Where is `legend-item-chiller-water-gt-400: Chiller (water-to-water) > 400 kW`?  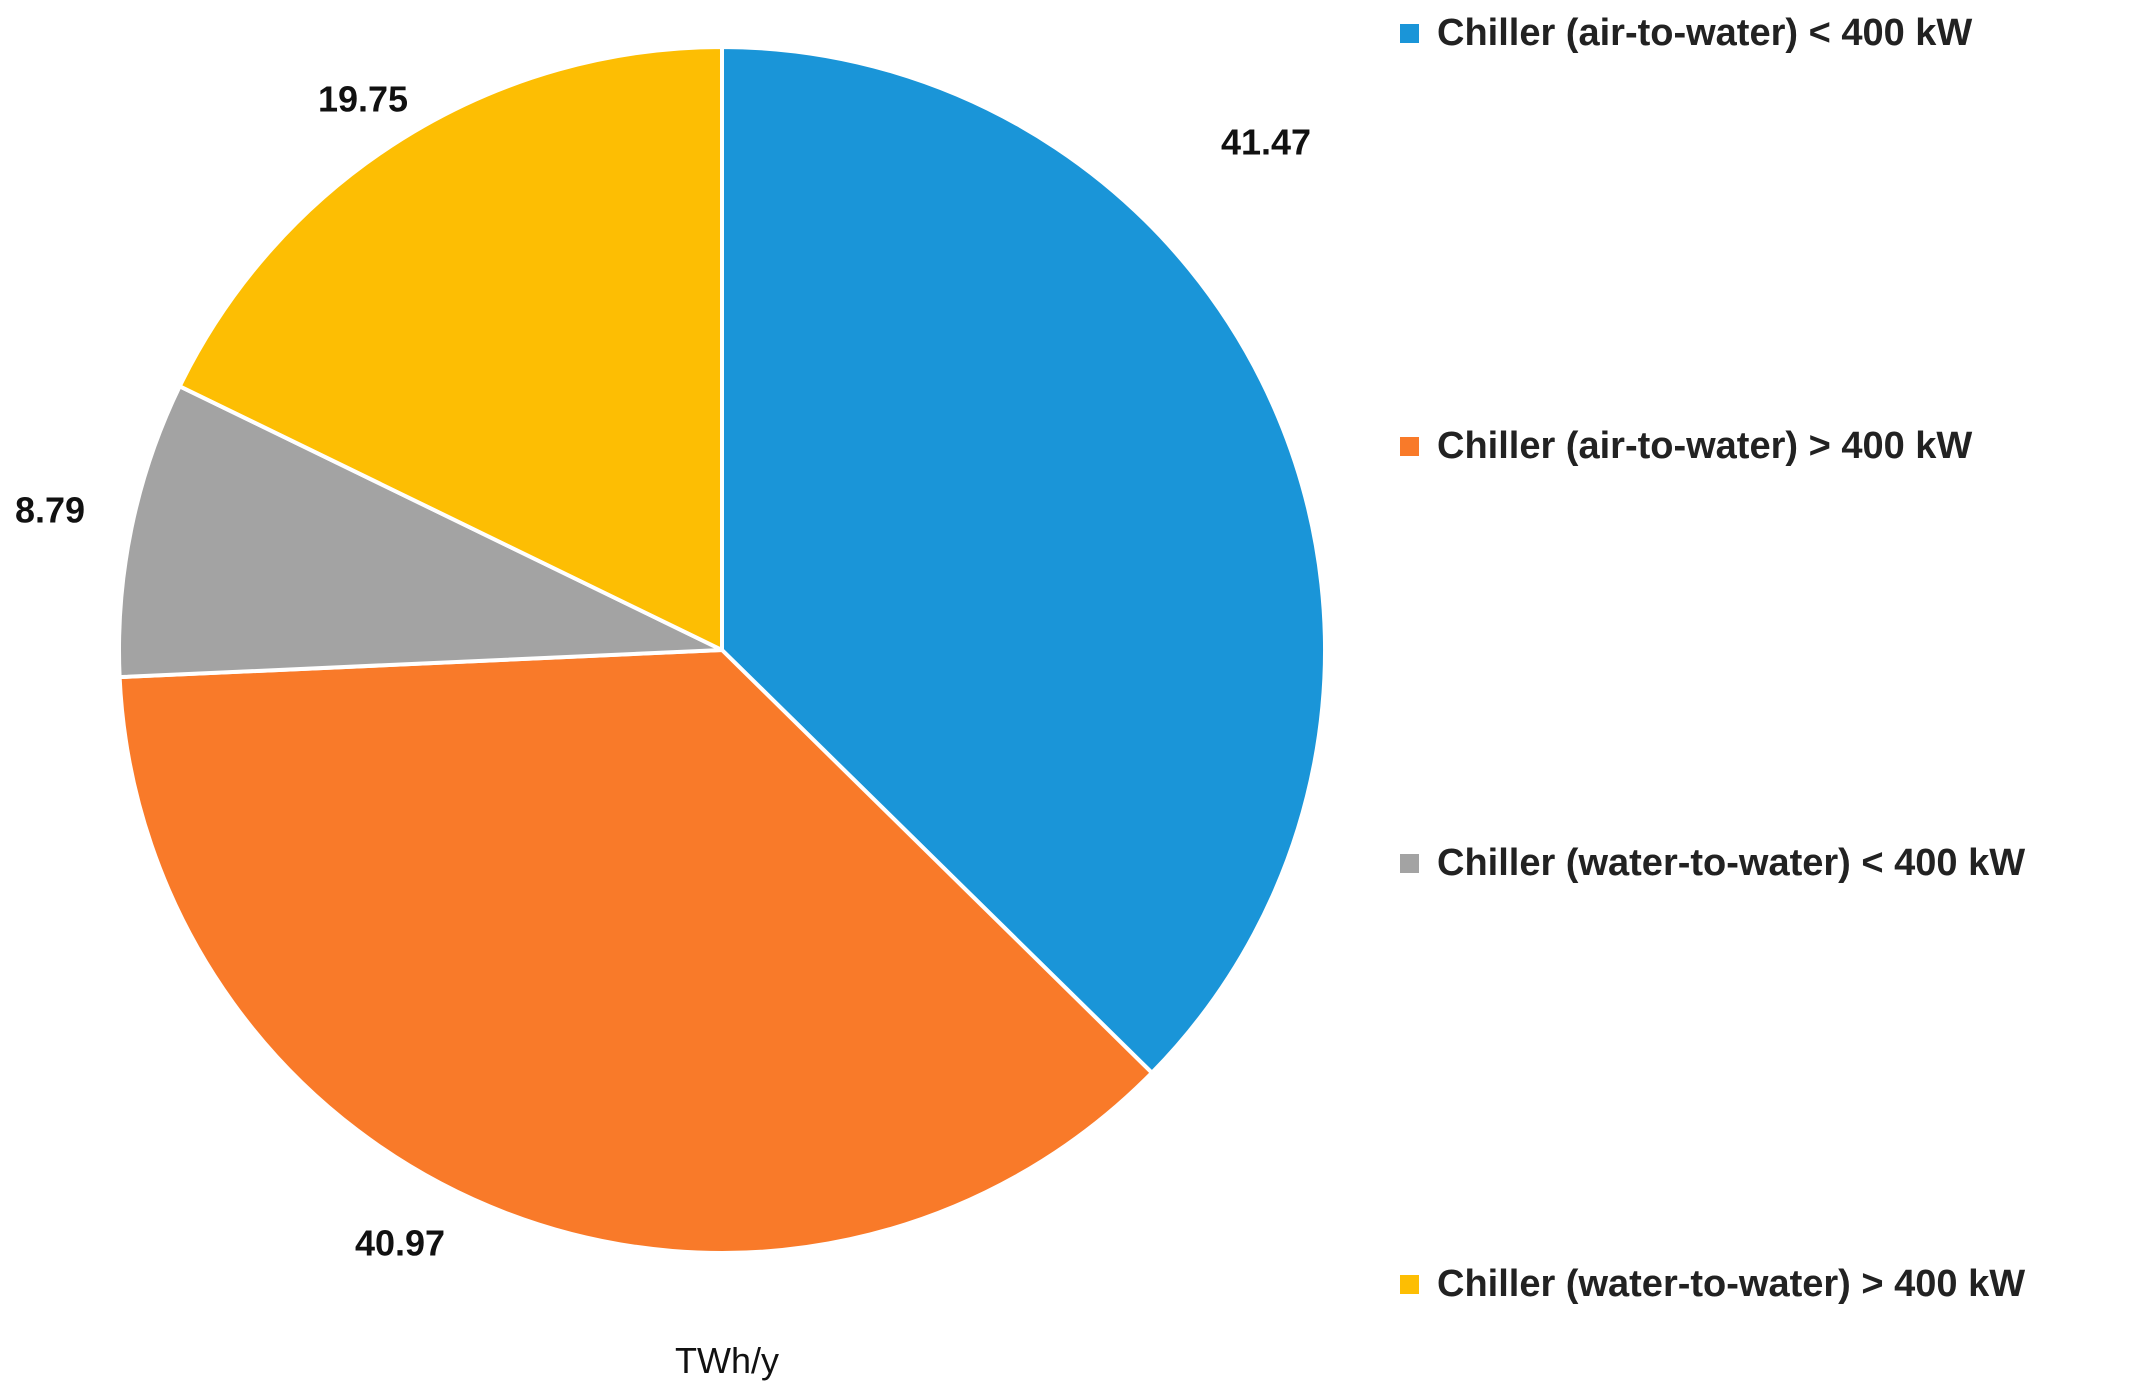 legend-item-chiller-water-gt-400: Chiller (water-to-water) > 400 kW is located at coordinates (1712, 1284).